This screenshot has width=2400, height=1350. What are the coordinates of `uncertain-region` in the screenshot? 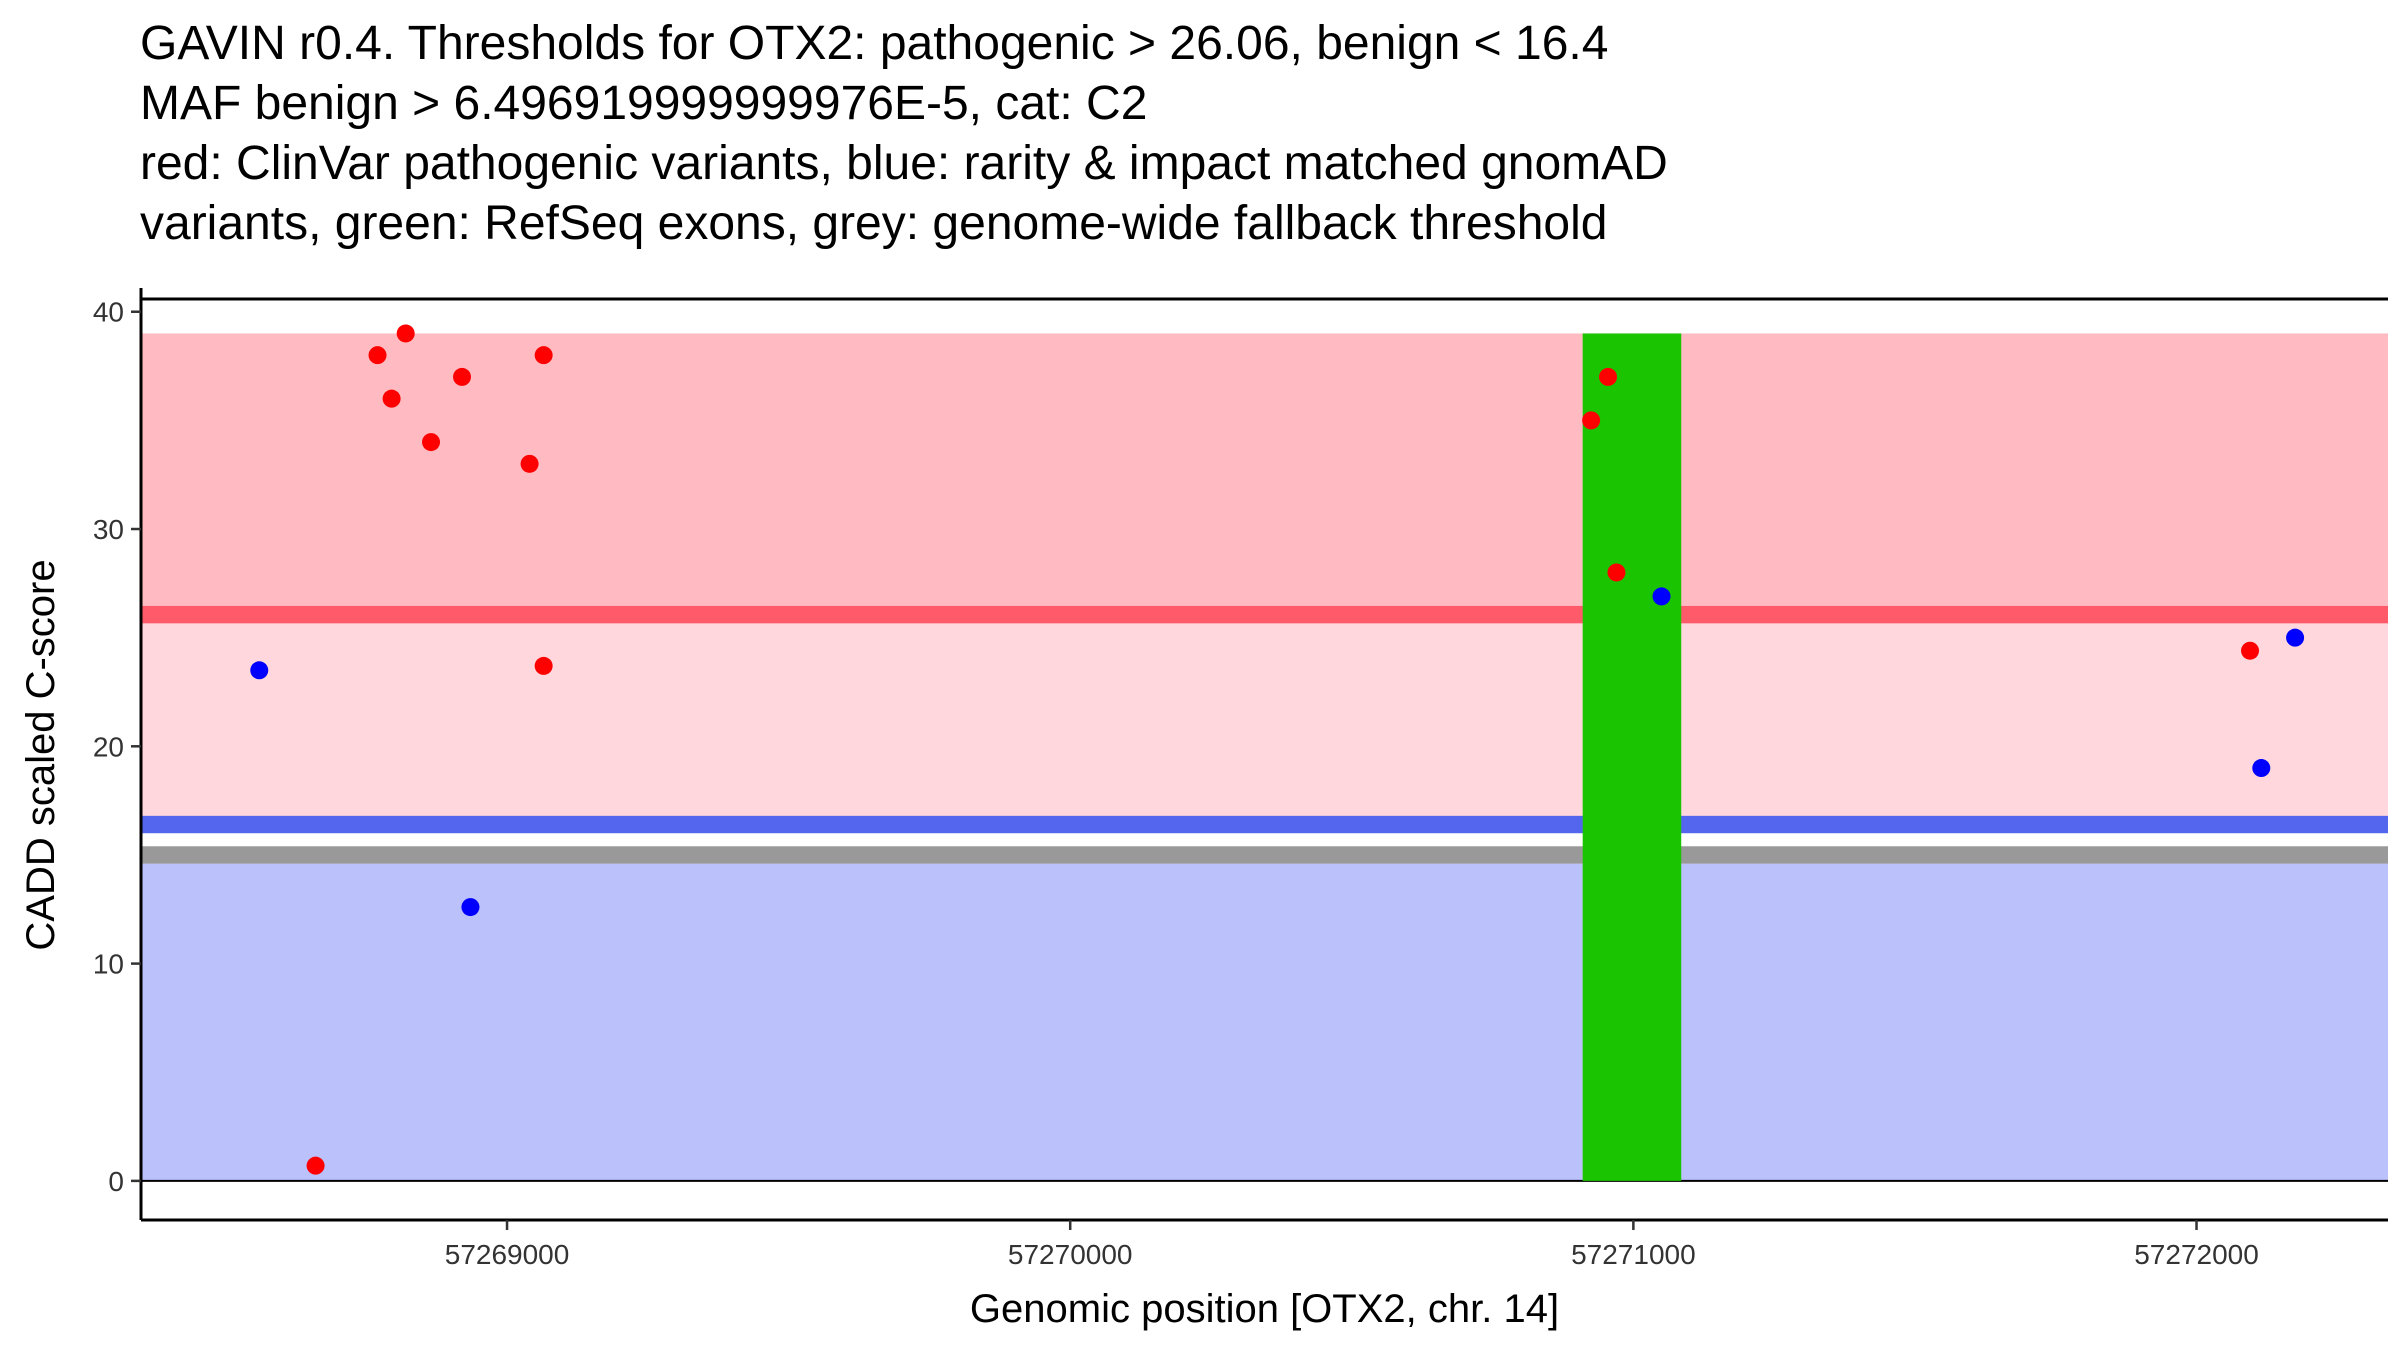 It's located at (1264, 719).